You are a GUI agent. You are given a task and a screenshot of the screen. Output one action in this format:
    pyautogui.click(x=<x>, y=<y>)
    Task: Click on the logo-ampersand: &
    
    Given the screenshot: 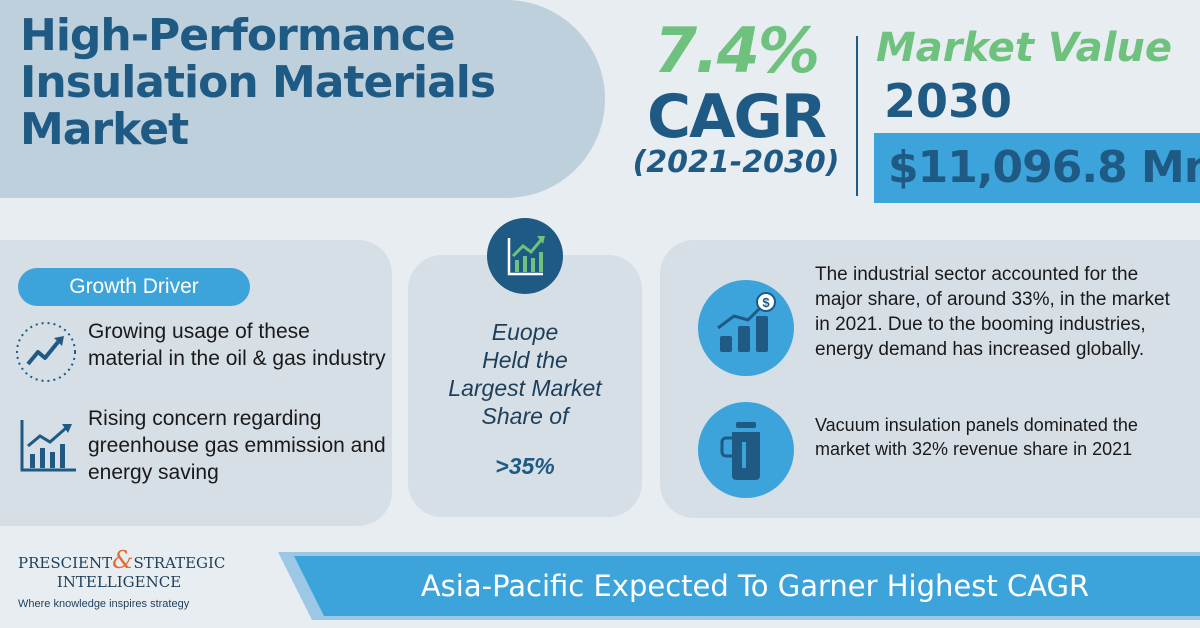 What is the action you would take?
    pyautogui.click(x=123, y=560)
    